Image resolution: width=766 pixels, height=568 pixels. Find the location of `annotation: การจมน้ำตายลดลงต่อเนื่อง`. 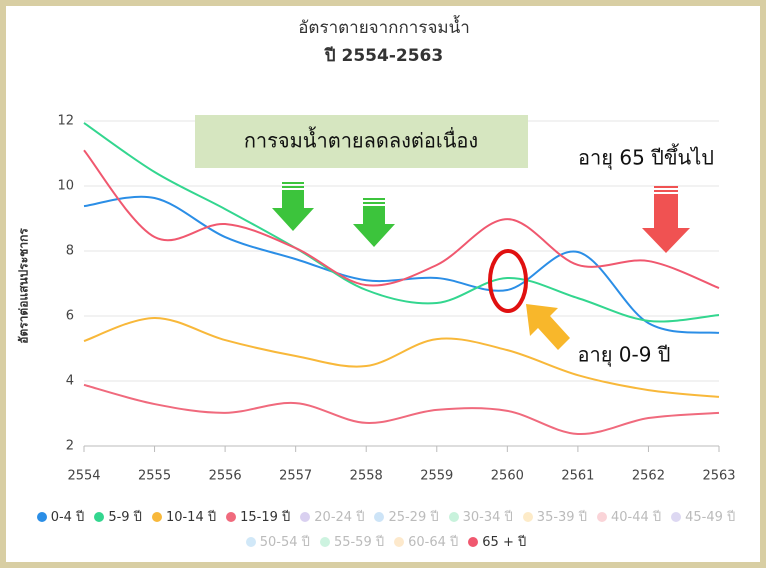

annotation: การจมน้ำตายลดลงต่อเนื่อง is located at coordinates (361, 140).